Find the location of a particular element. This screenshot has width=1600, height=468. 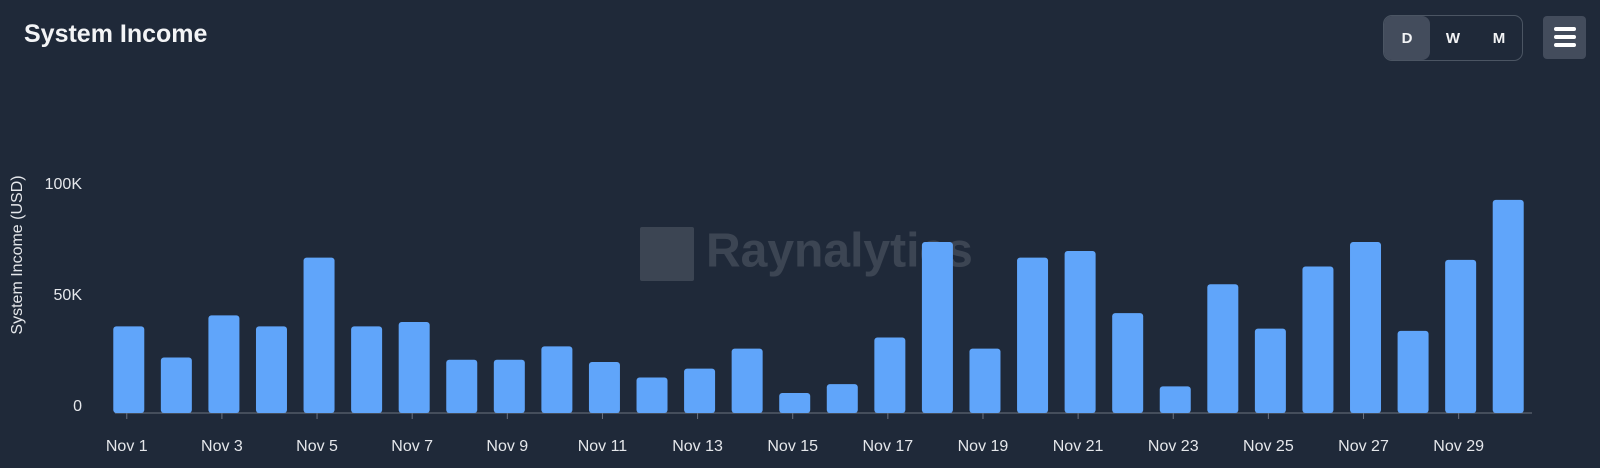

y-tick-label: 50K is located at coordinates (68, 295).